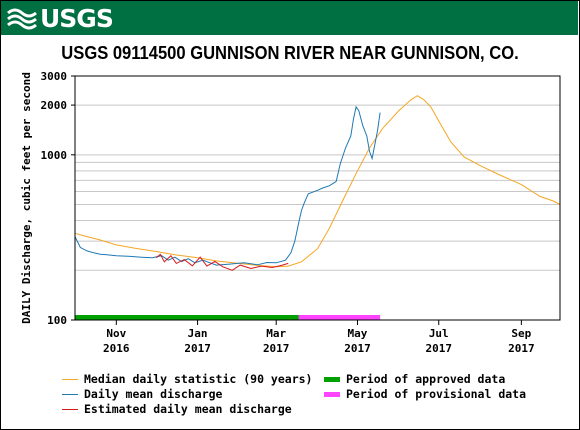 Image resolution: width=580 pixels, height=430 pixels. What do you see at coordinates (77, 18) in the screenshot?
I see `usgs-logo-text: USGS` at bounding box center [77, 18].